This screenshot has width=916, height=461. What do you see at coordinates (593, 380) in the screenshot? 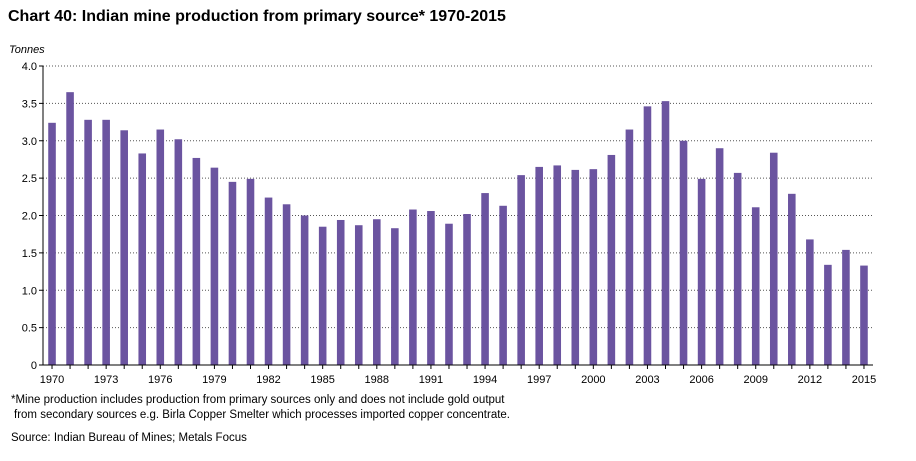
I see `x-tick-label: 2000` at bounding box center [593, 380].